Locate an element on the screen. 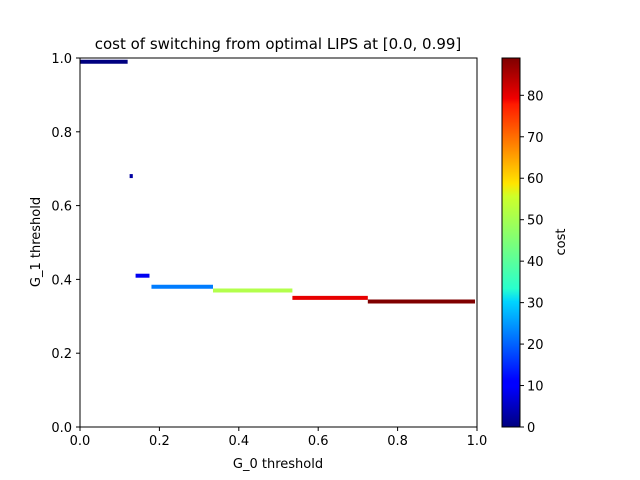 The image size is (640, 480). x-tick-label-4: 0.8 is located at coordinates (397, 441).